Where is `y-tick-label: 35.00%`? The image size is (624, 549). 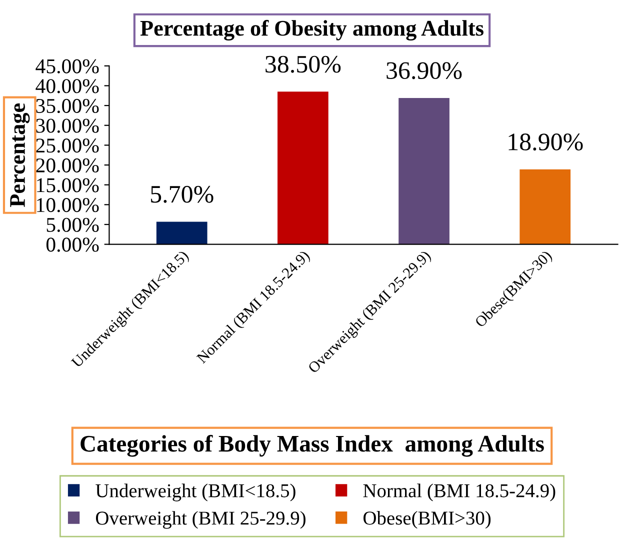 y-tick-label: 35.00% is located at coordinates (67, 106).